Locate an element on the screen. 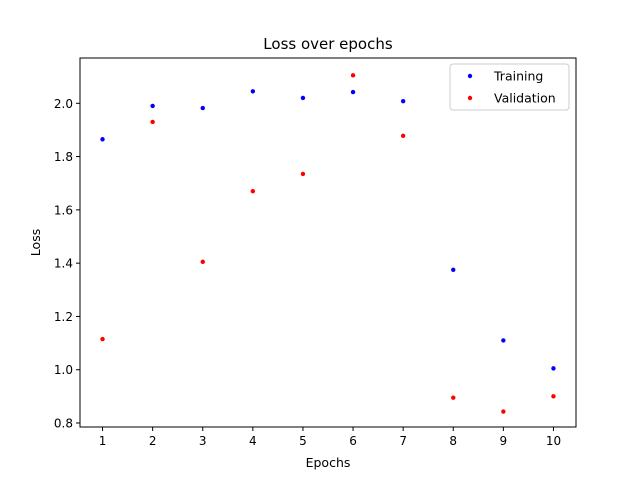  x-tick-label: 5 is located at coordinates (303, 441).